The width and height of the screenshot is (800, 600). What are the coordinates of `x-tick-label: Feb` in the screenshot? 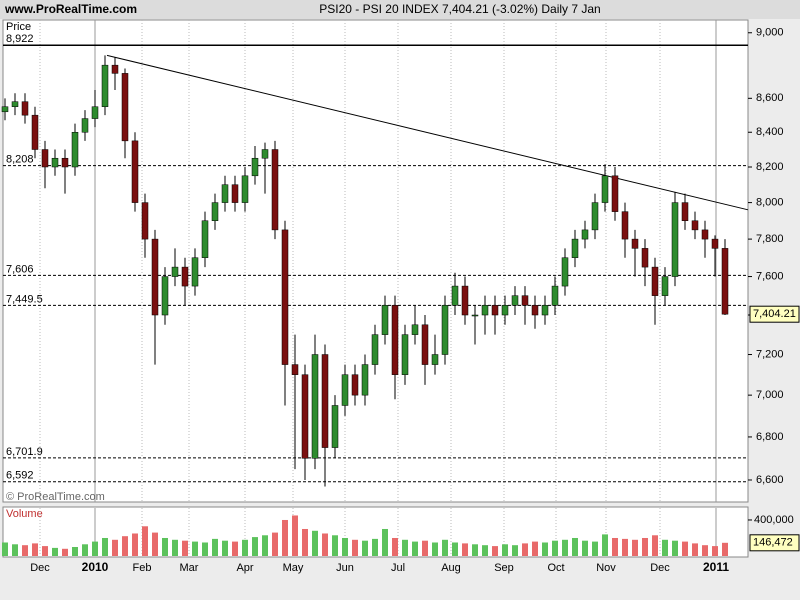 It's located at (142, 568).